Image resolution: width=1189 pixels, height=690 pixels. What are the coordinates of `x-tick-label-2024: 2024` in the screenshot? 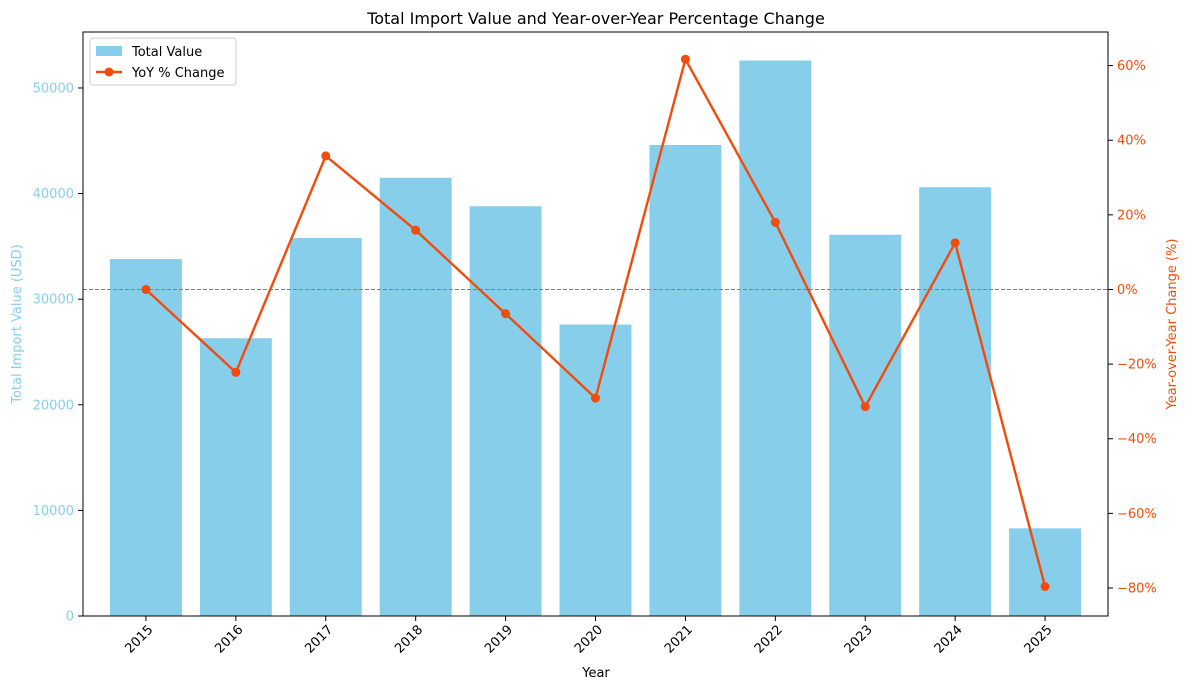 It's located at (949, 640).